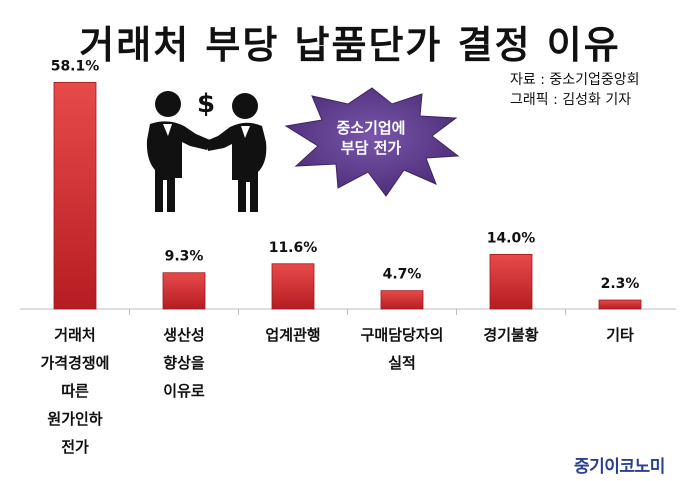 Image resolution: width=700 pixels, height=481 pixels. I want to click on callout-line-1: 중소기업에, so click(371, 128).